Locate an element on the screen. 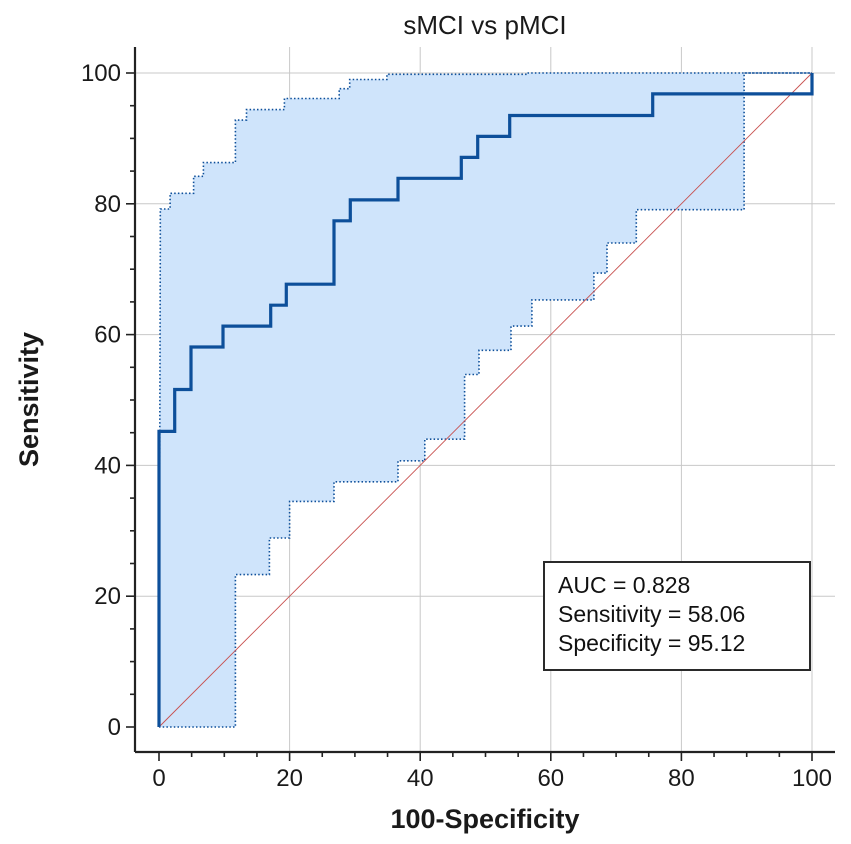 The width and height of the screenshot is (851, 844). y-tick-label-40: 40 is located at coordinates (107, 465).